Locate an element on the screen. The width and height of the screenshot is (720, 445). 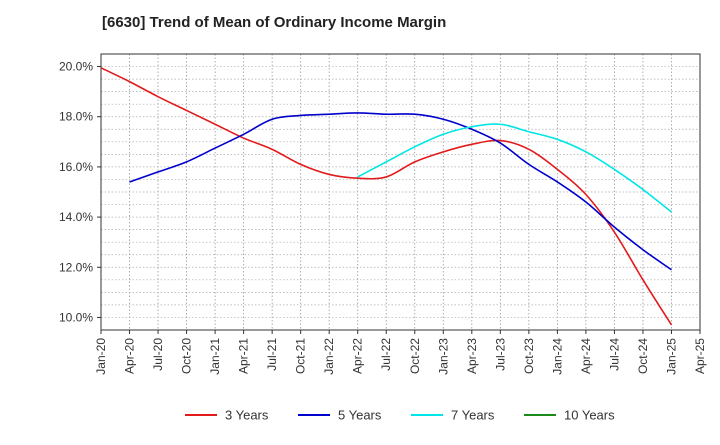
y-tick-label: 20.0% is located at coordinates (76, 67).